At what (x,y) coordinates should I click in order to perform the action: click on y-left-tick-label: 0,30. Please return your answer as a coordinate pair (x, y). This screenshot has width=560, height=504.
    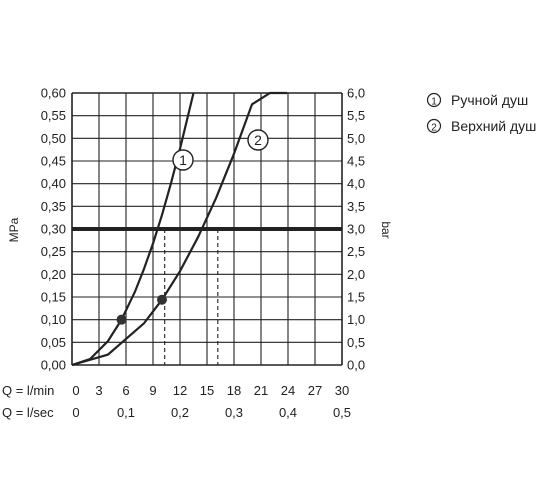
    Looking at the image, I should click on (53, 229).